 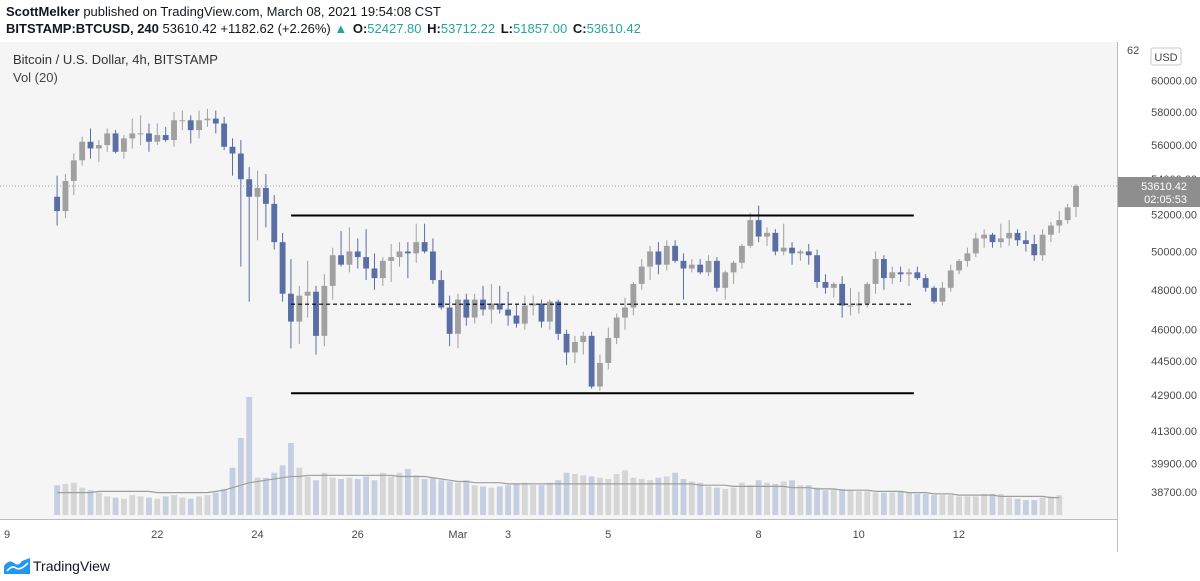 I want to click on x-tick-label: 26, so click(x=358, y=535).